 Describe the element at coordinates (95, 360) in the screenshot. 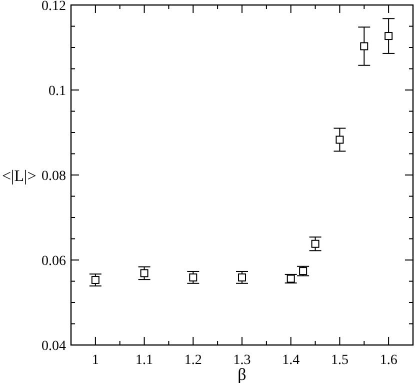

I see `x-tick-label: 1` at that location.